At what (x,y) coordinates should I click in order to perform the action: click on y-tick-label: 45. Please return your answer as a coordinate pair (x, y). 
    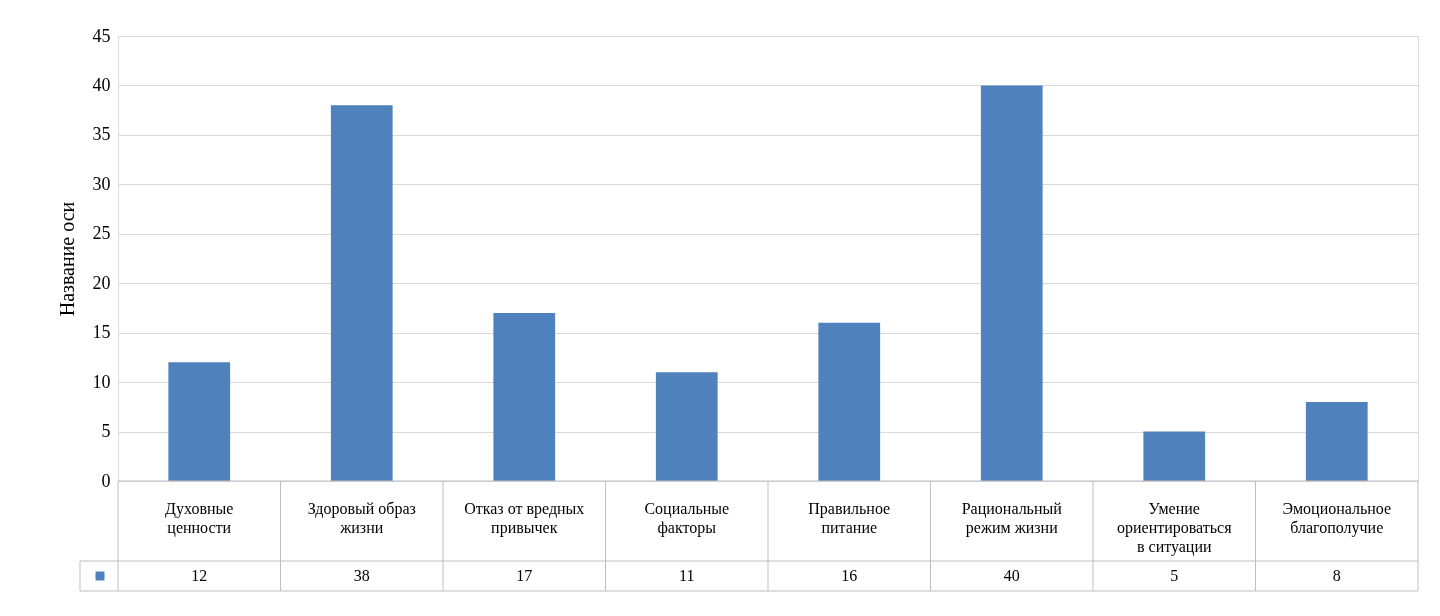
    Looking at the image, I should click on (101, 35).